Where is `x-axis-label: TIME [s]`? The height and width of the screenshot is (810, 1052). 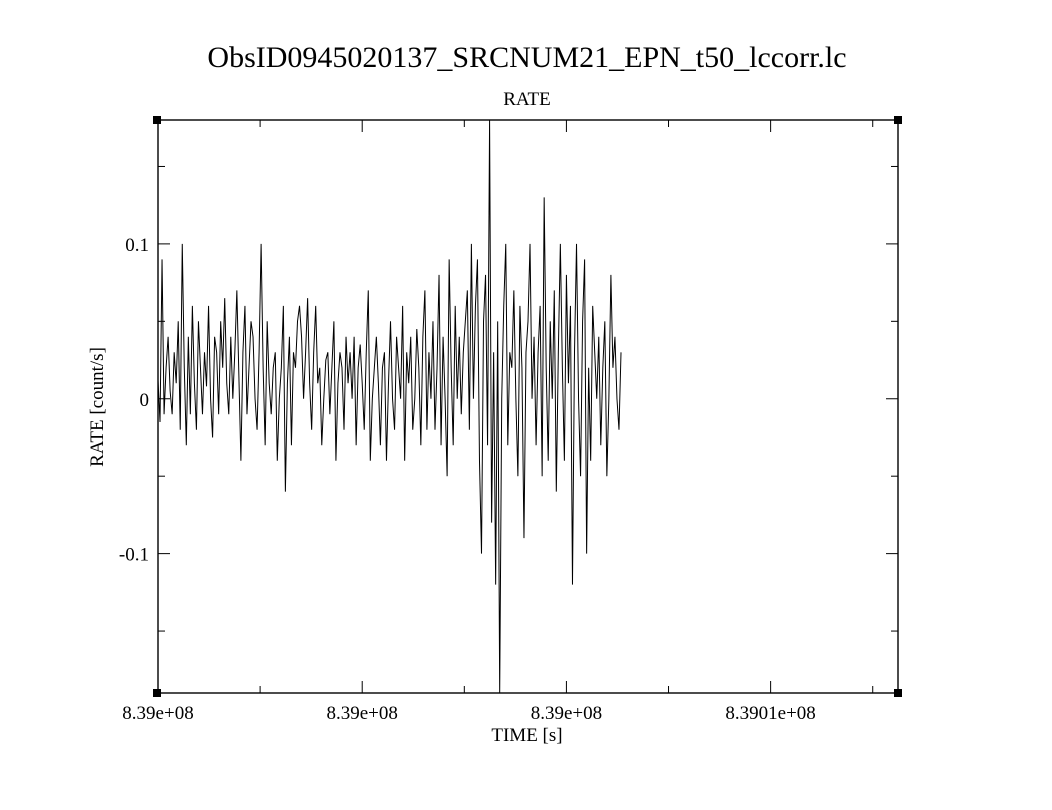
x-axis-label: TIME [s] is located at coordinates (526, 735).